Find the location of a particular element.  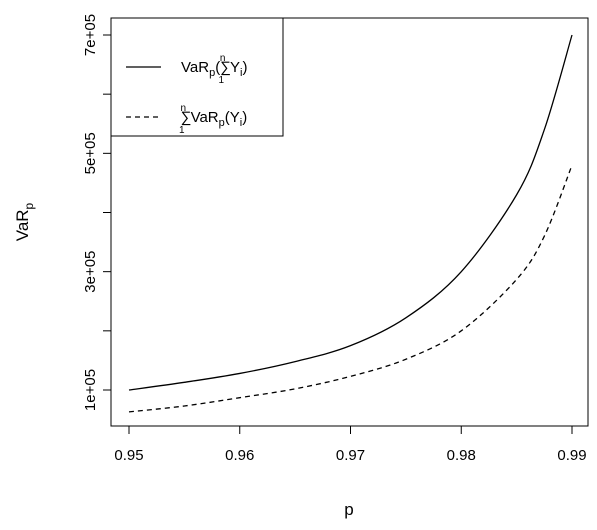

y-tick-label: 7e+05 is located at coordinates (90, 35).